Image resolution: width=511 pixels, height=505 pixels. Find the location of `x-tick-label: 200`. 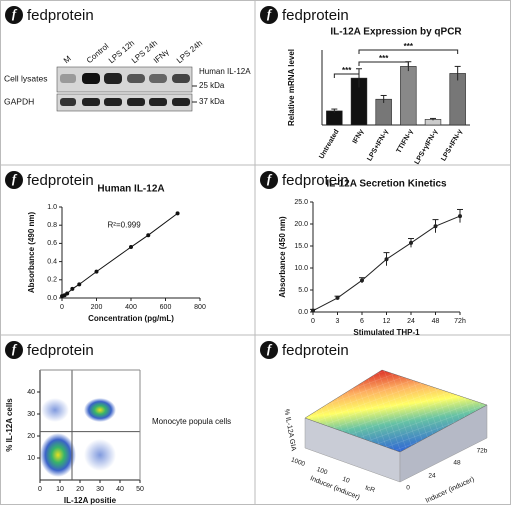

x-tick-label: 200 is located at coordinates (97, 307).